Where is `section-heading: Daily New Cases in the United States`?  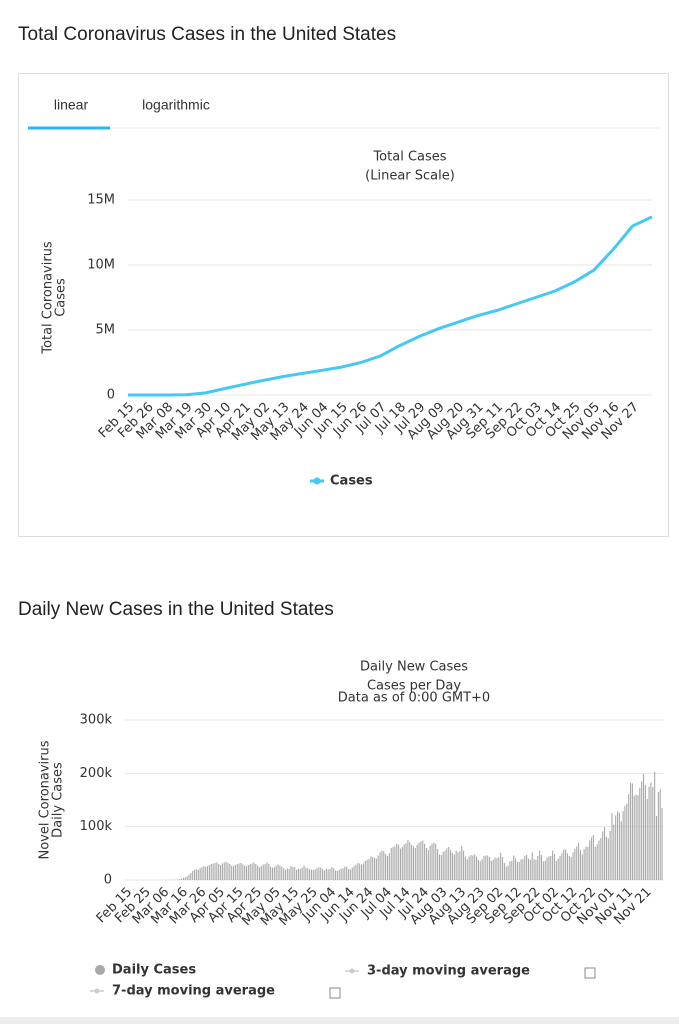 section-heading: Daily New Cases in the United States is located at coordinates (176, 609).